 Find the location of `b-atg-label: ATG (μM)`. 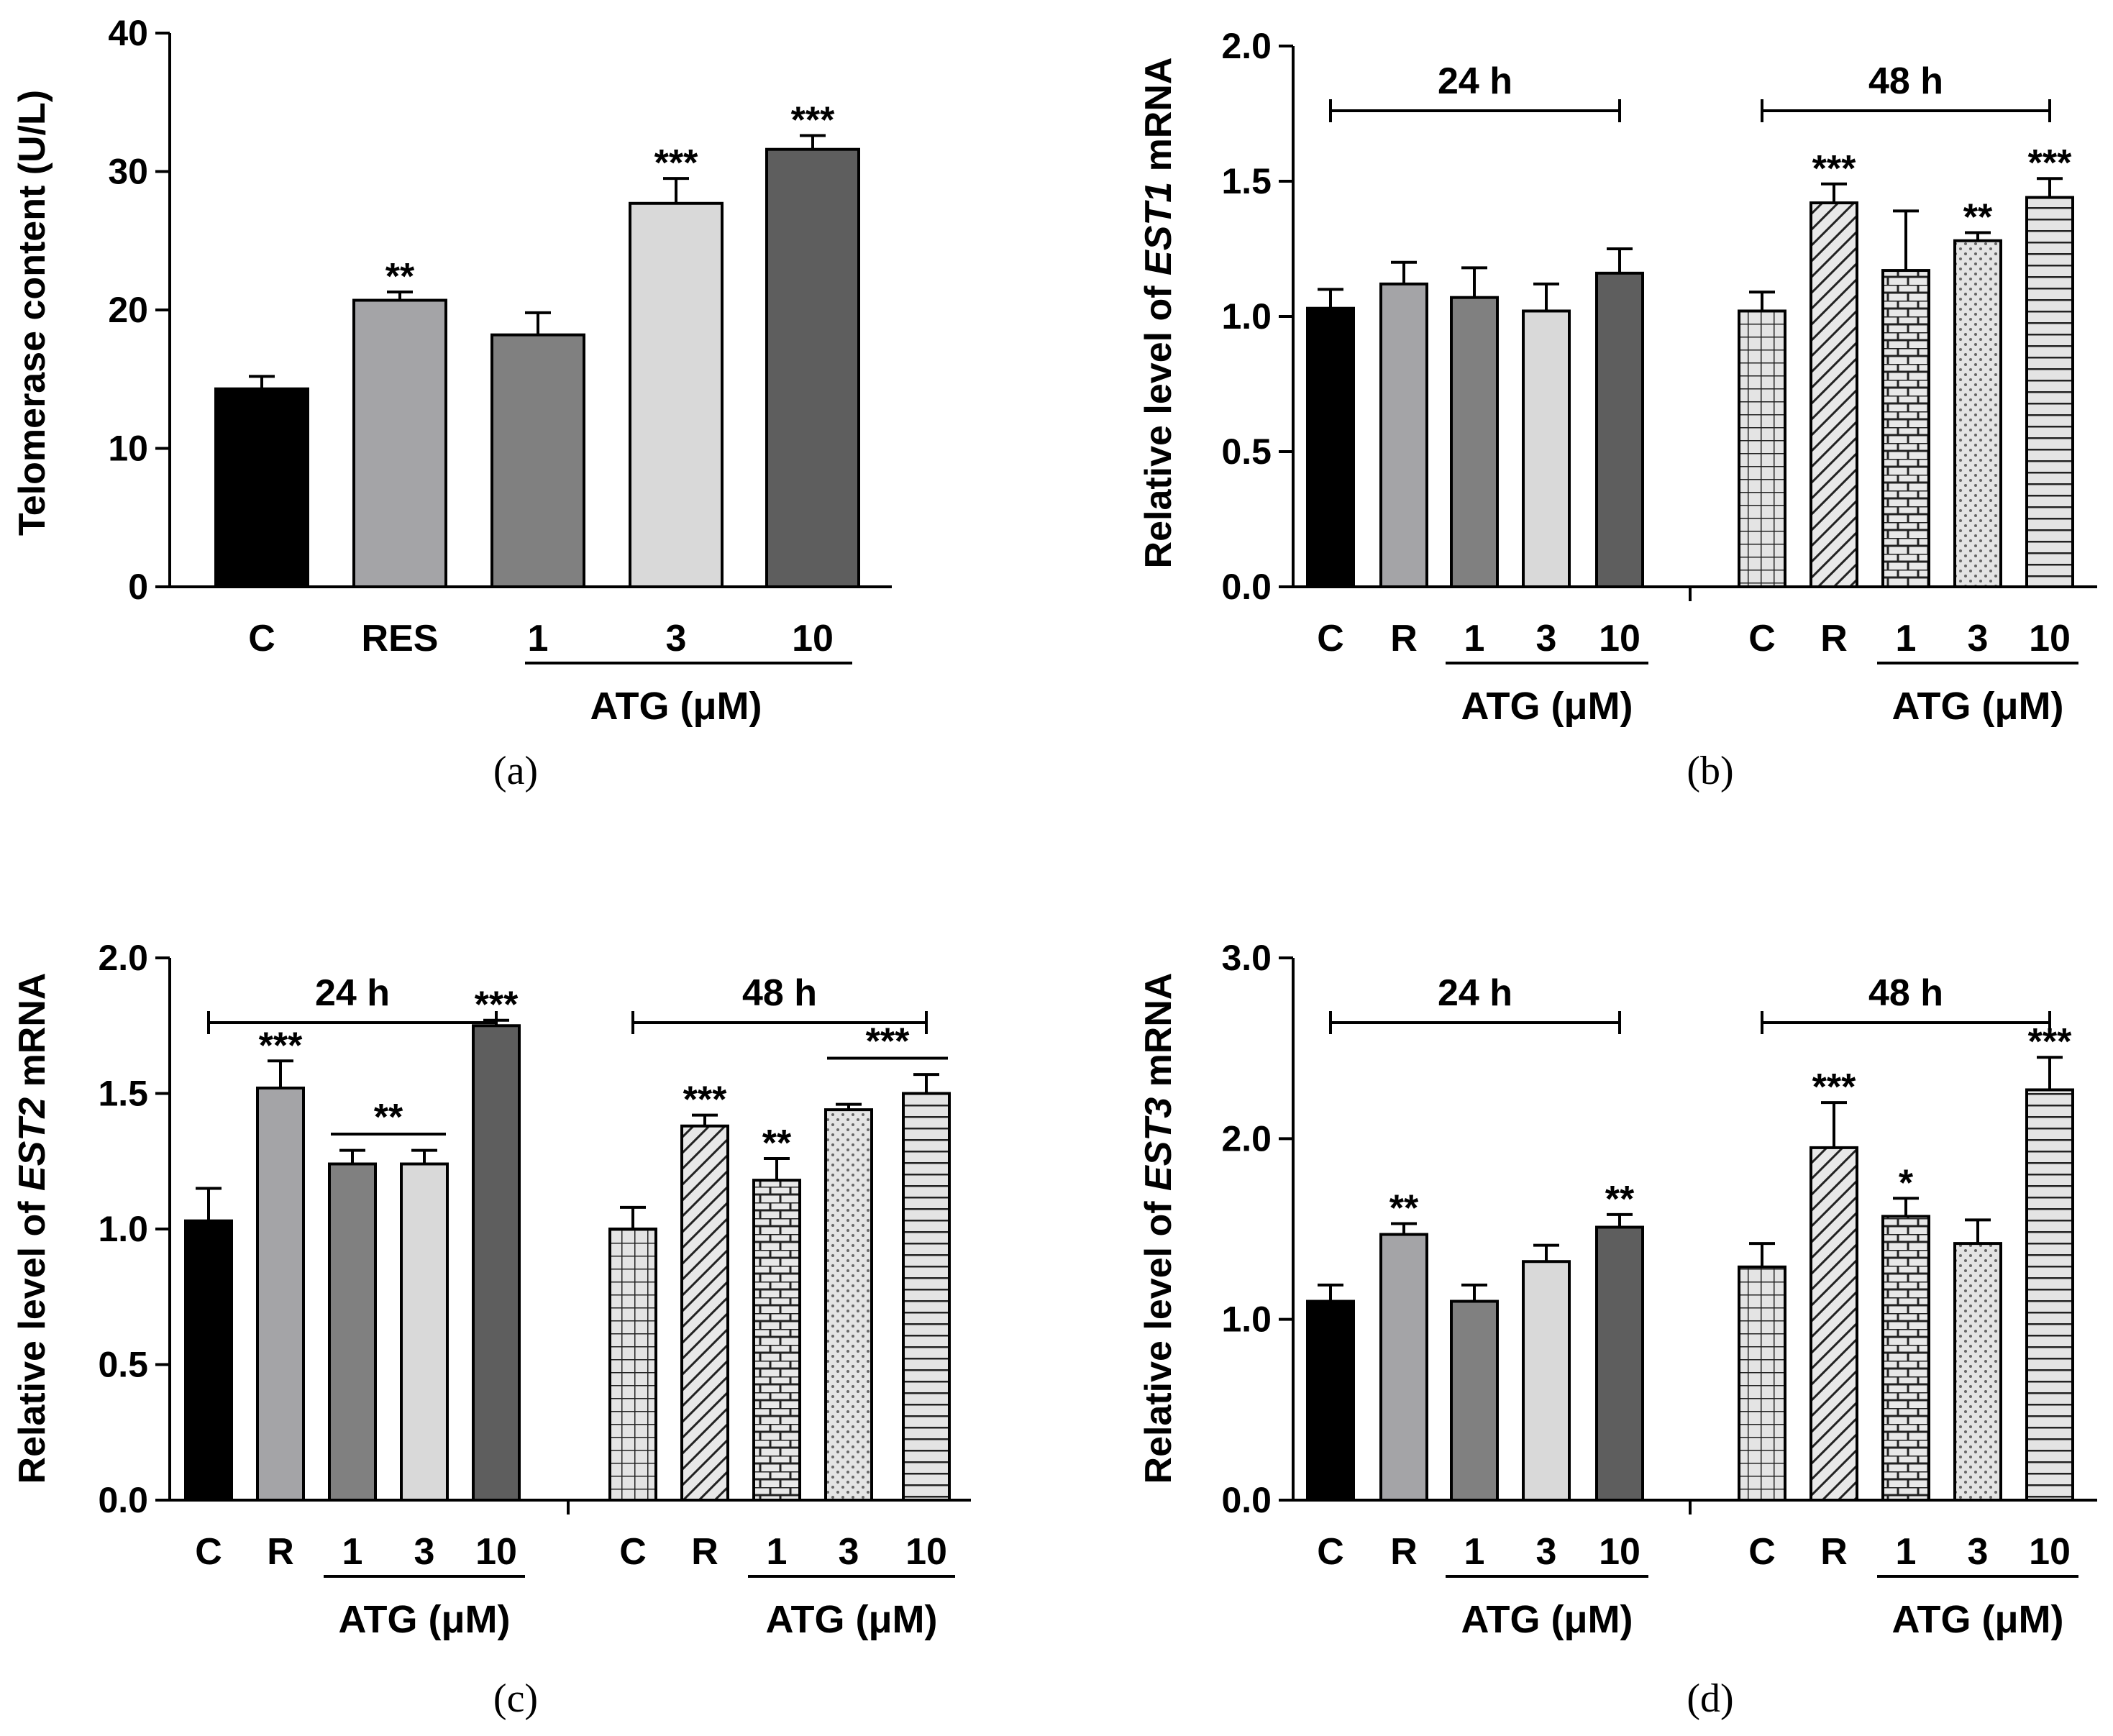

b-atg-label: ATG (μM) is located at coordinates (1547, 706).